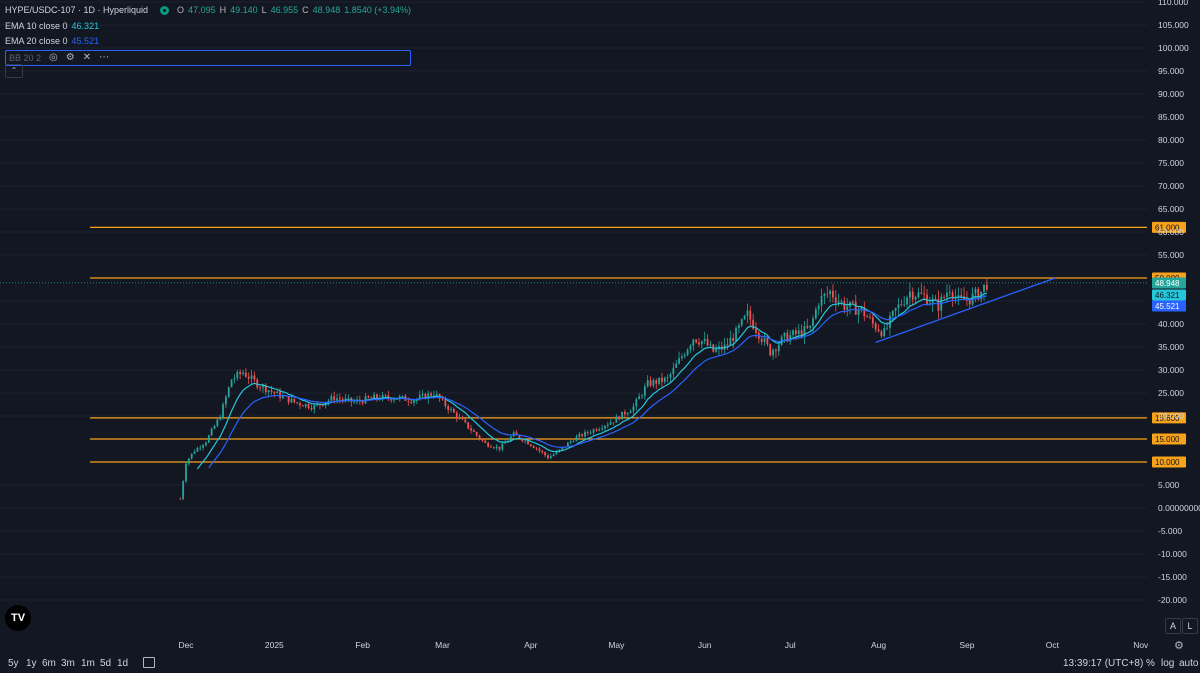 This screenshot has height=673, width=1200. What do you see at coordinates (18, 618) in the screenshot?
I see `tradingview-logo-icon: TV` at bounding box center [18, 618].